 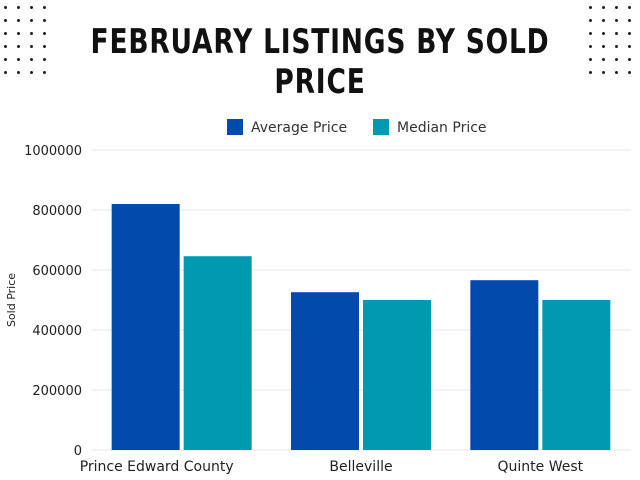 I want to click on legend-label: Average Price, so click(x=299, y=128).